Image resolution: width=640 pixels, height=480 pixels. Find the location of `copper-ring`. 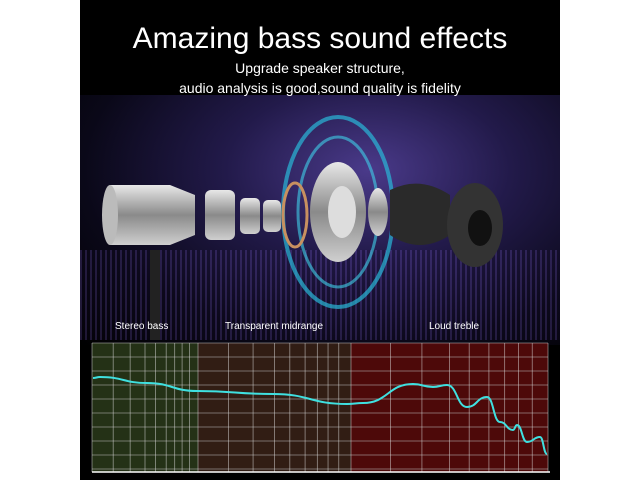

copper-ring is located at coordinates (295, 215).